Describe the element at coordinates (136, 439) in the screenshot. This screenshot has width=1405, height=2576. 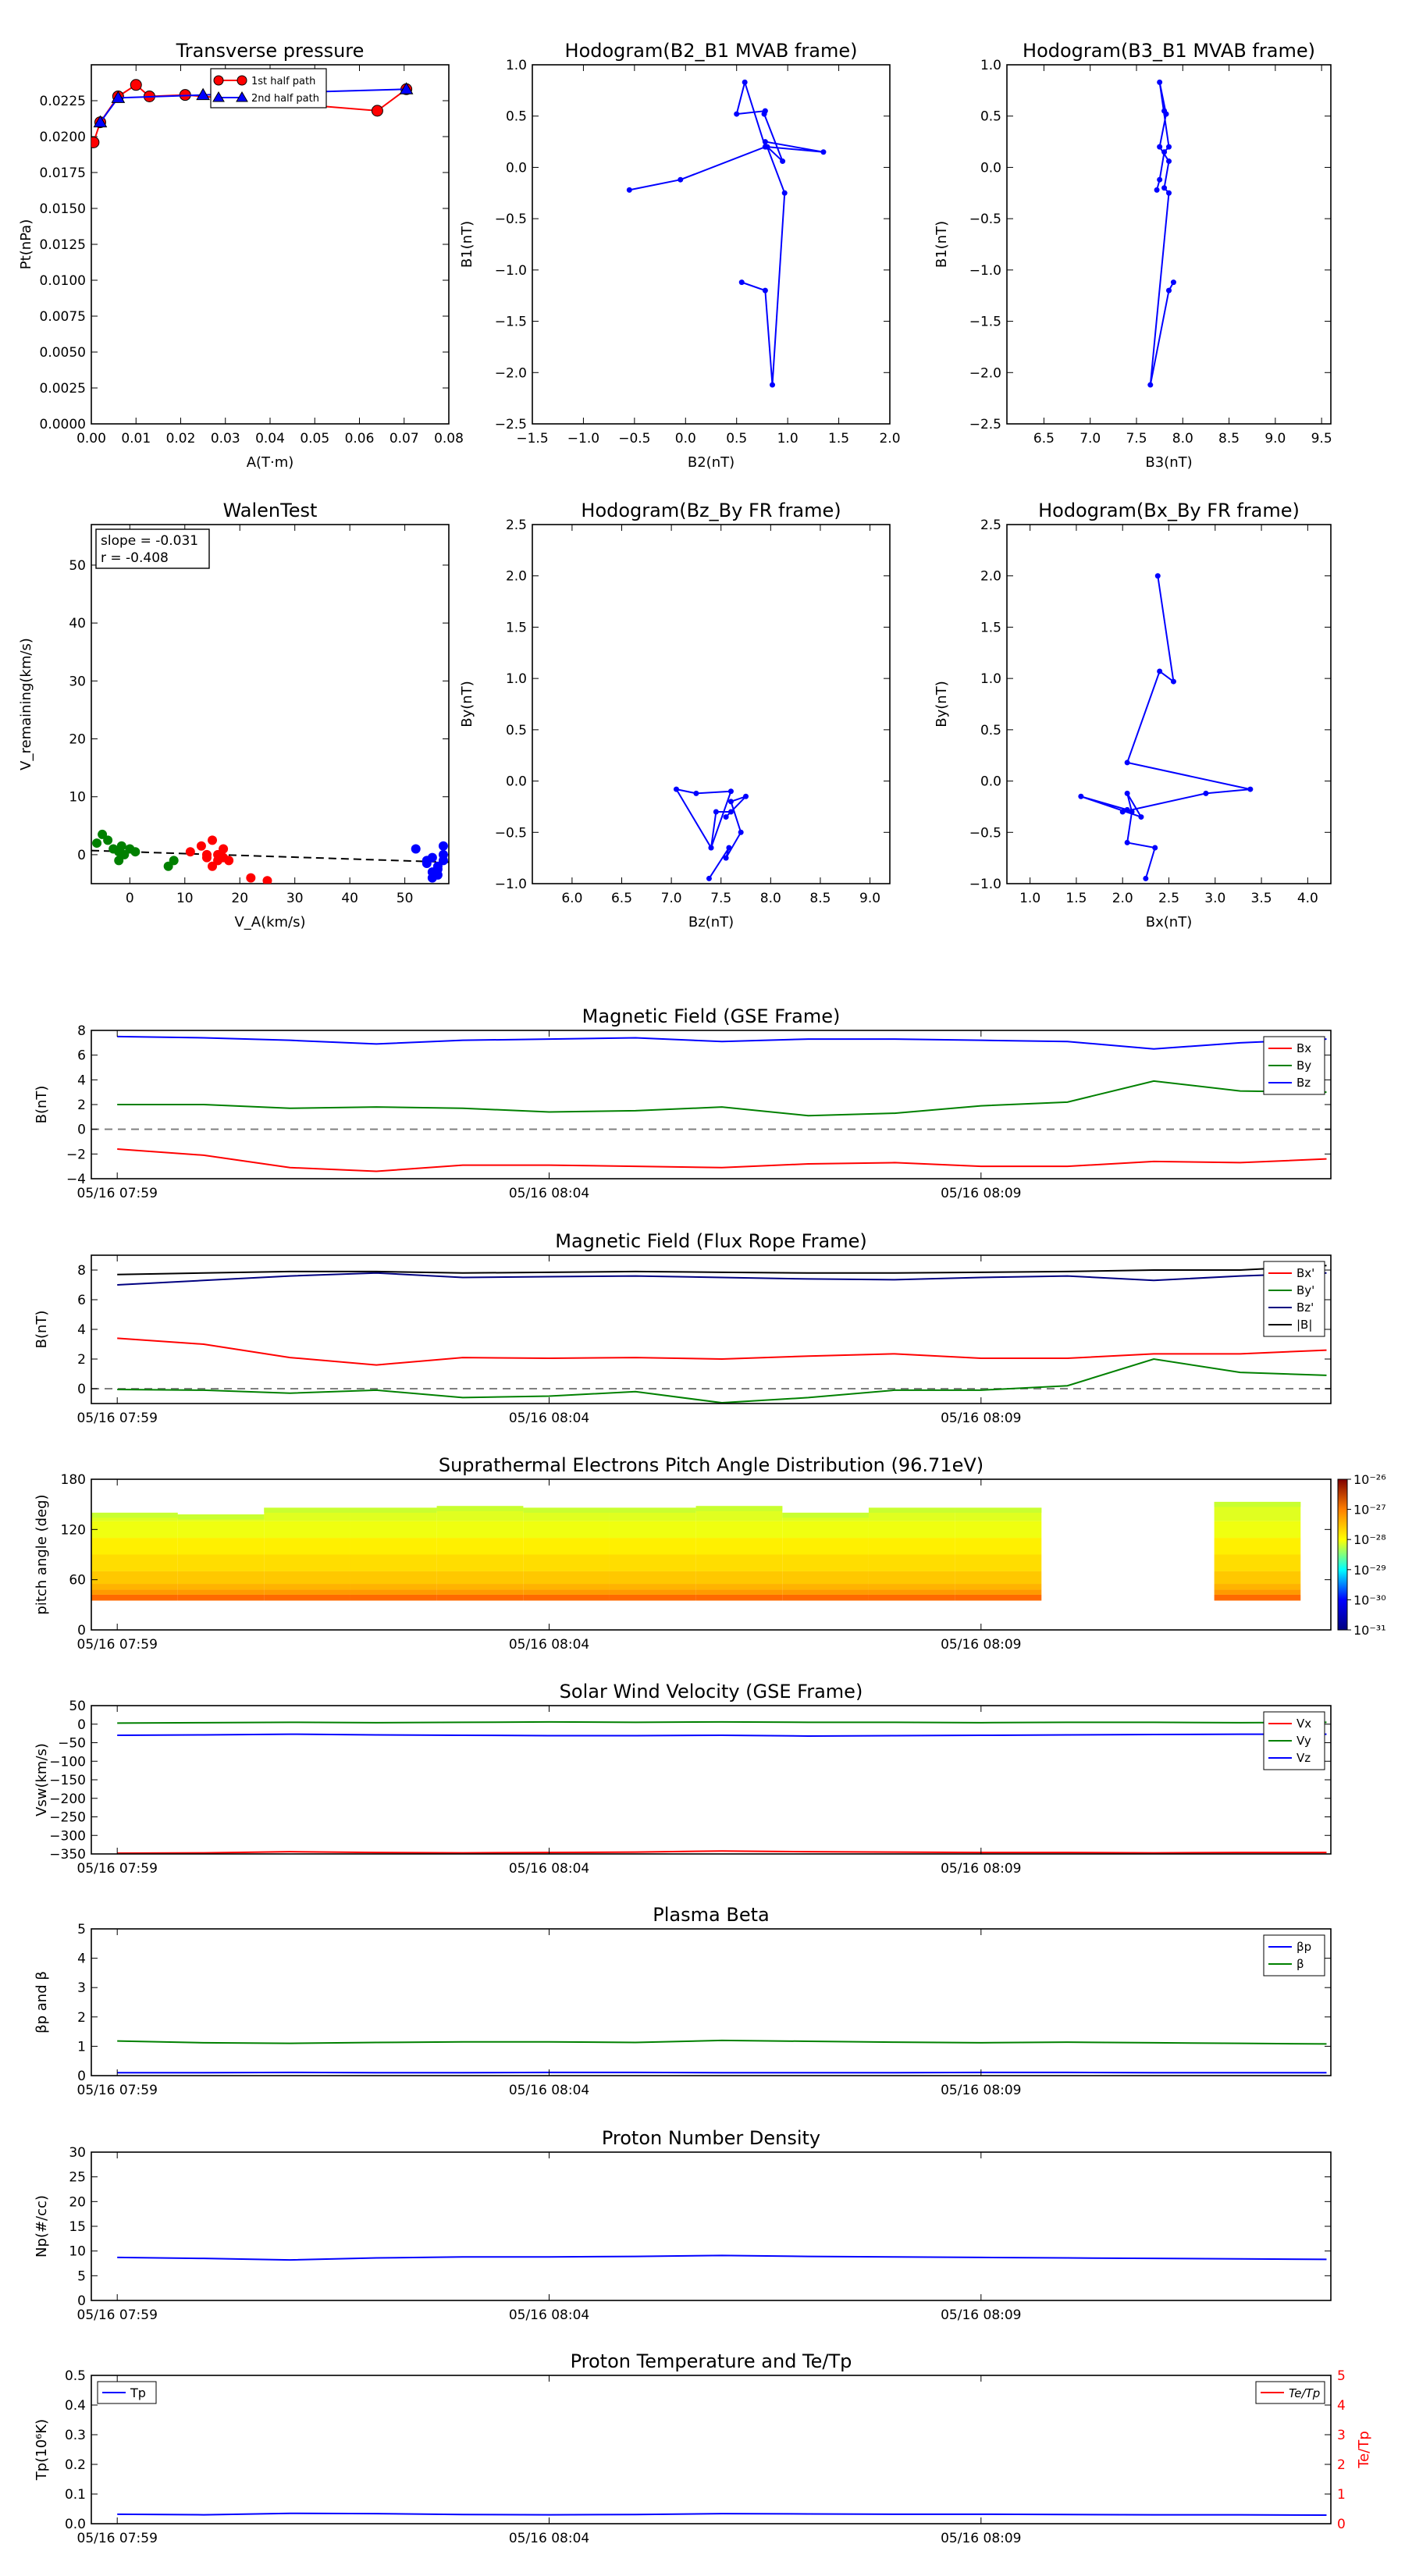
I see `x-tick-label: 0.01` at that location.